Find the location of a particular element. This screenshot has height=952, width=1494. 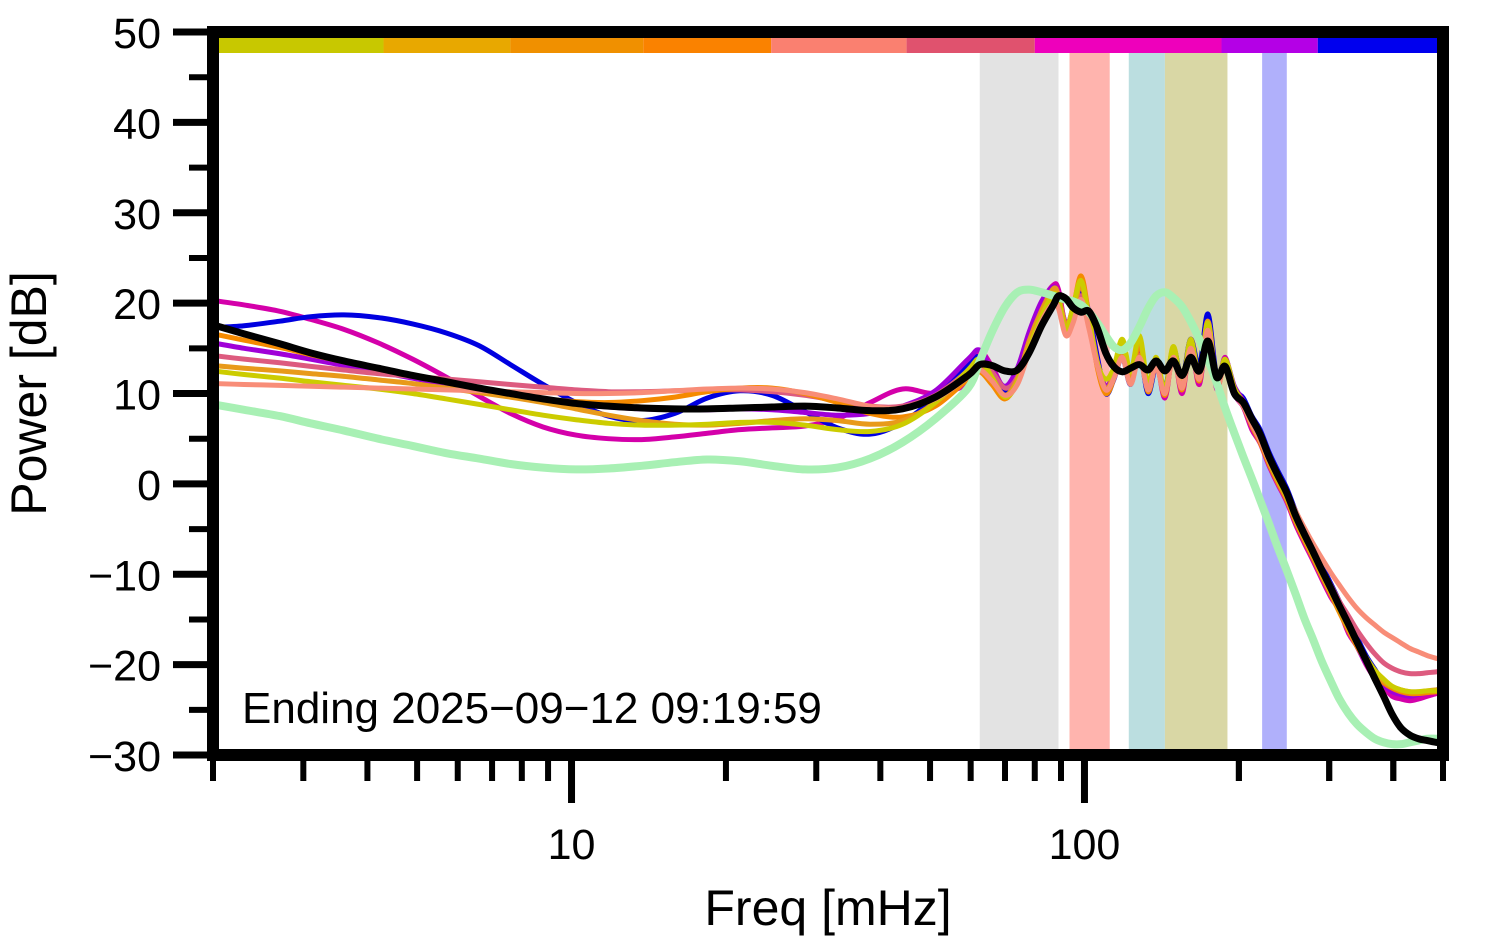

frequency-colorbar is located at coordinates (828, 45).